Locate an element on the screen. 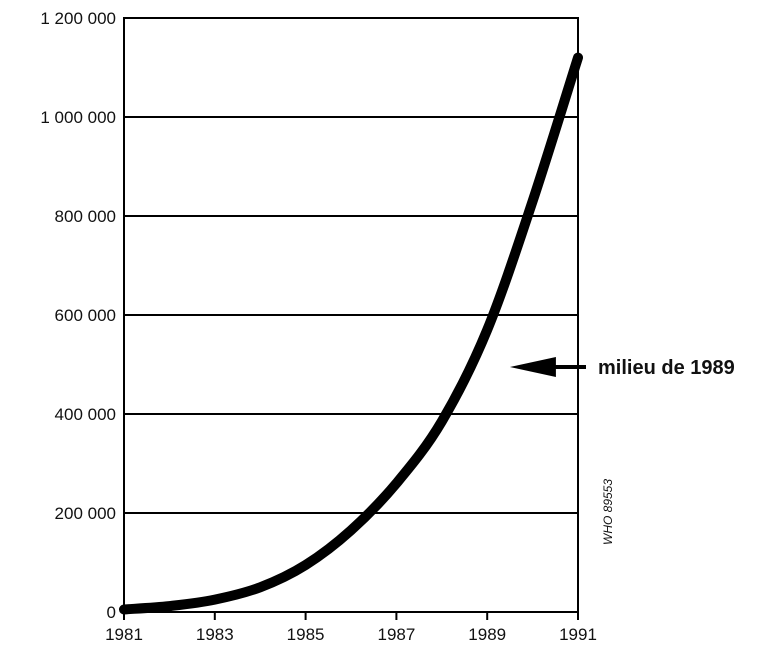  x-tick-label: 1983 is located at coordinates (215, 634).